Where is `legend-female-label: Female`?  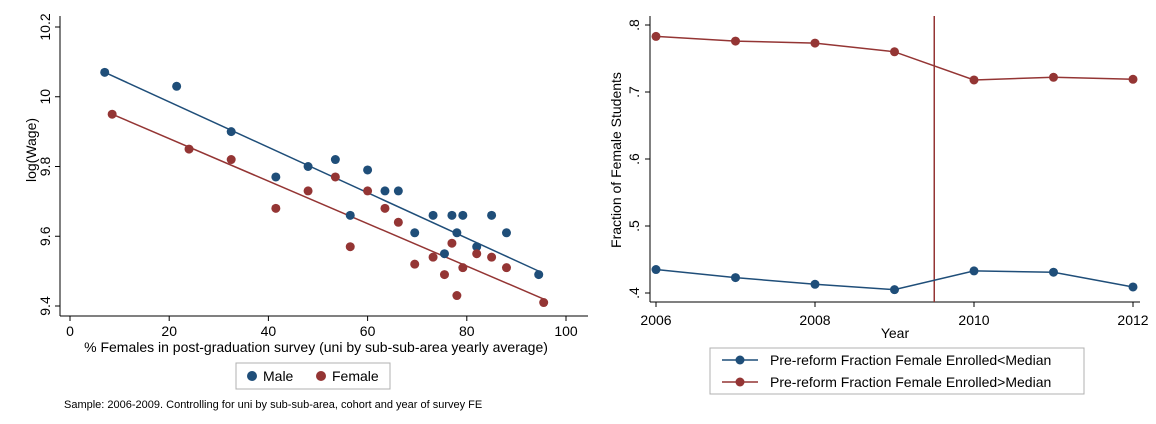
legend-female-label: Female is located at coordinates (355, 376).